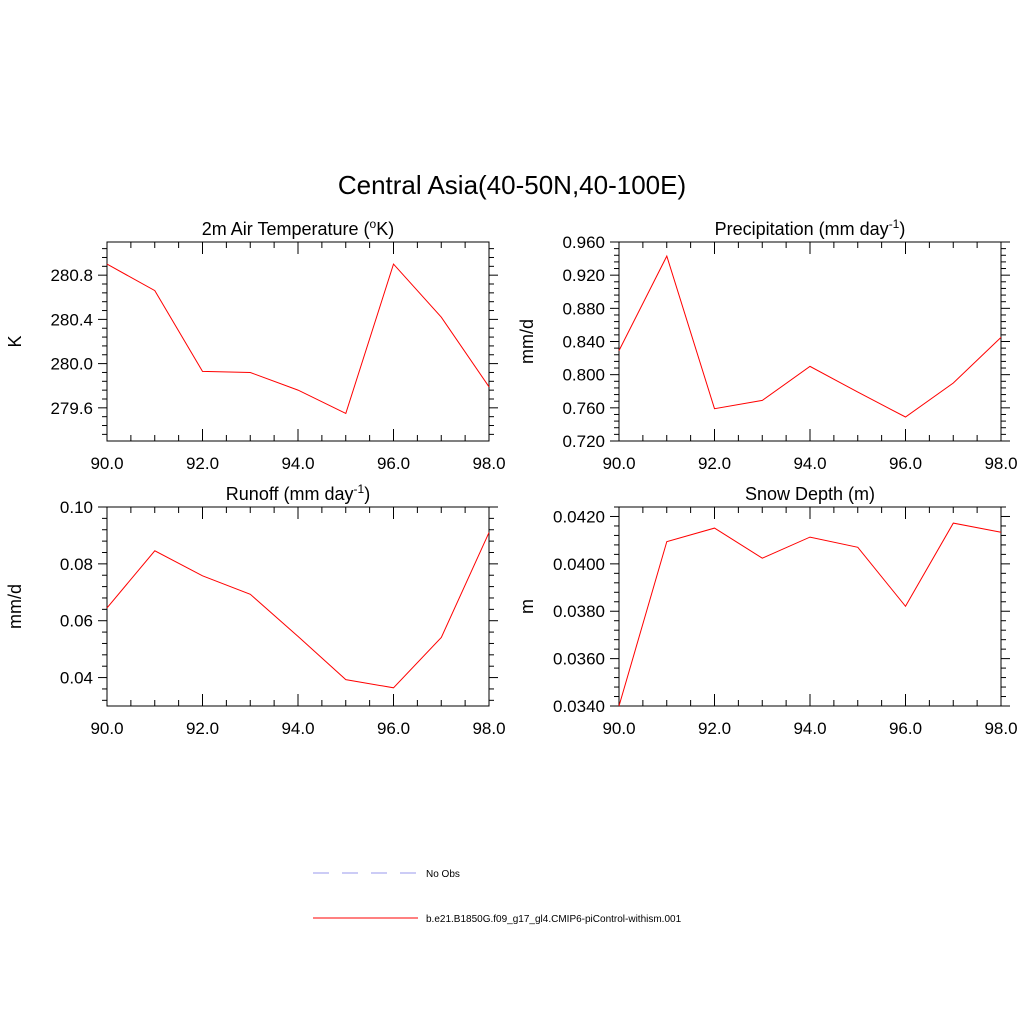  I want to click on y-tick-label: 0.08, so click(76, 564).